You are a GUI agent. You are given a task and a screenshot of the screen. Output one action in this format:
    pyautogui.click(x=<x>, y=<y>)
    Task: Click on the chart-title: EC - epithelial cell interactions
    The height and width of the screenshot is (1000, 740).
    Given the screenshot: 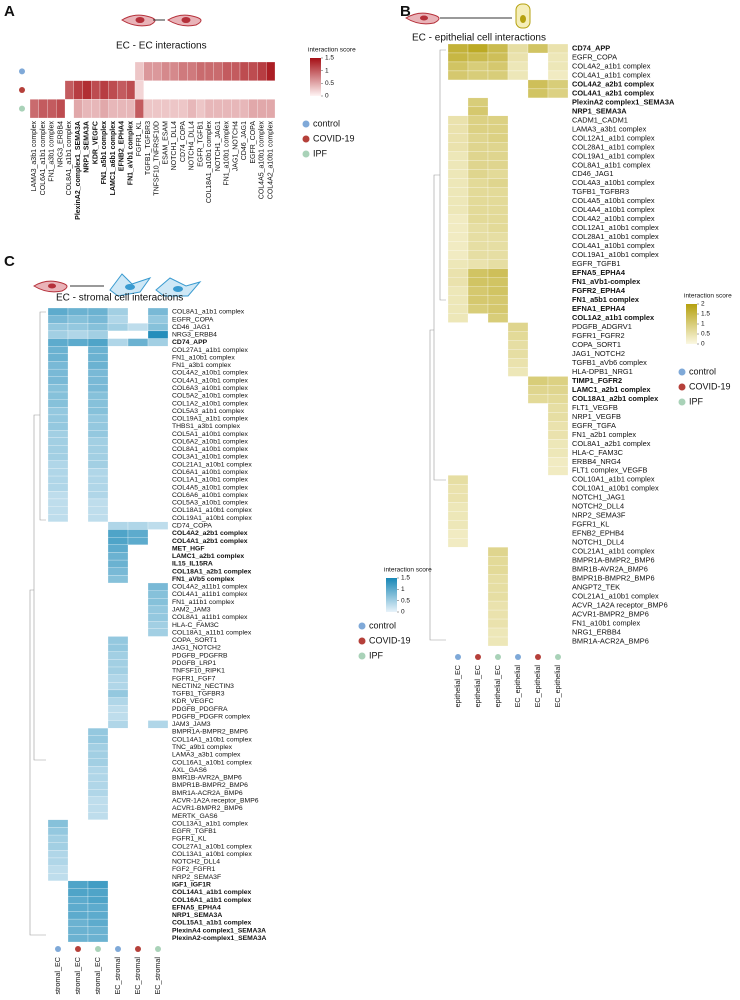 What is the action you would take?
    pyautogui.click(x=479, y=38)
    